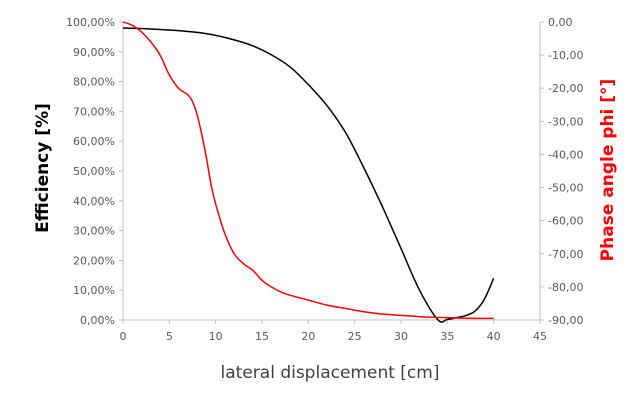 Image resolution: width=637 pixels, height=403 pixels. What do you see at coordinates (94, 82) in the screenshot?
I see `y-tick-label-left: 80,00%` at bounding box center [94, 82].